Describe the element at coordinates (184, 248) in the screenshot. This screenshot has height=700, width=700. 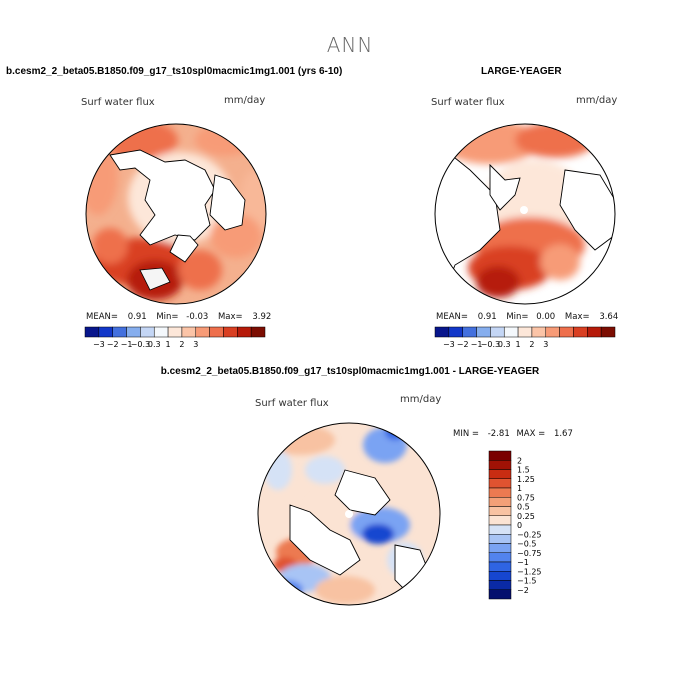
I see `left-land-greenland` at that location.